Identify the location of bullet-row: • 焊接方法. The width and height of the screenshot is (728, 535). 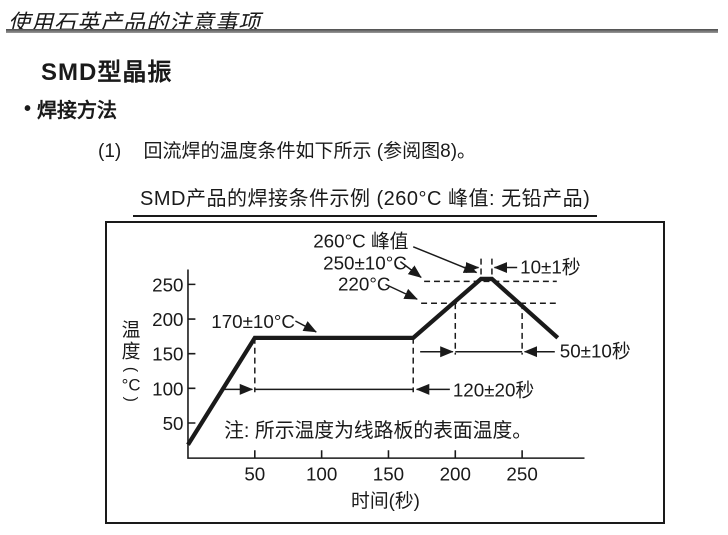
(70, 108).